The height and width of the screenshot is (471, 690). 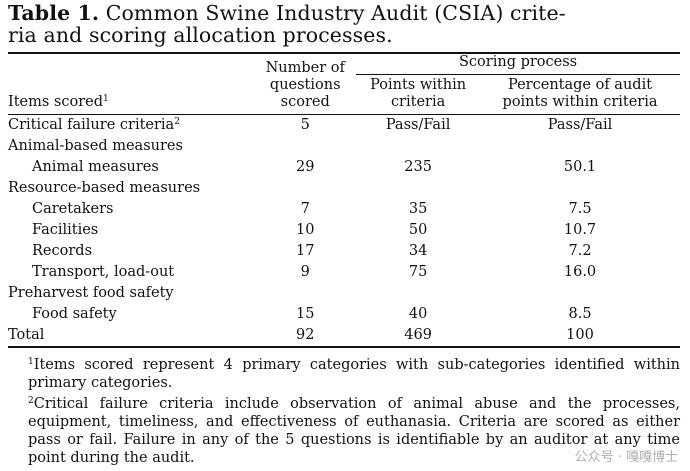 I want to click on row-label: Resource-based measures, so click(x=104, y=188).